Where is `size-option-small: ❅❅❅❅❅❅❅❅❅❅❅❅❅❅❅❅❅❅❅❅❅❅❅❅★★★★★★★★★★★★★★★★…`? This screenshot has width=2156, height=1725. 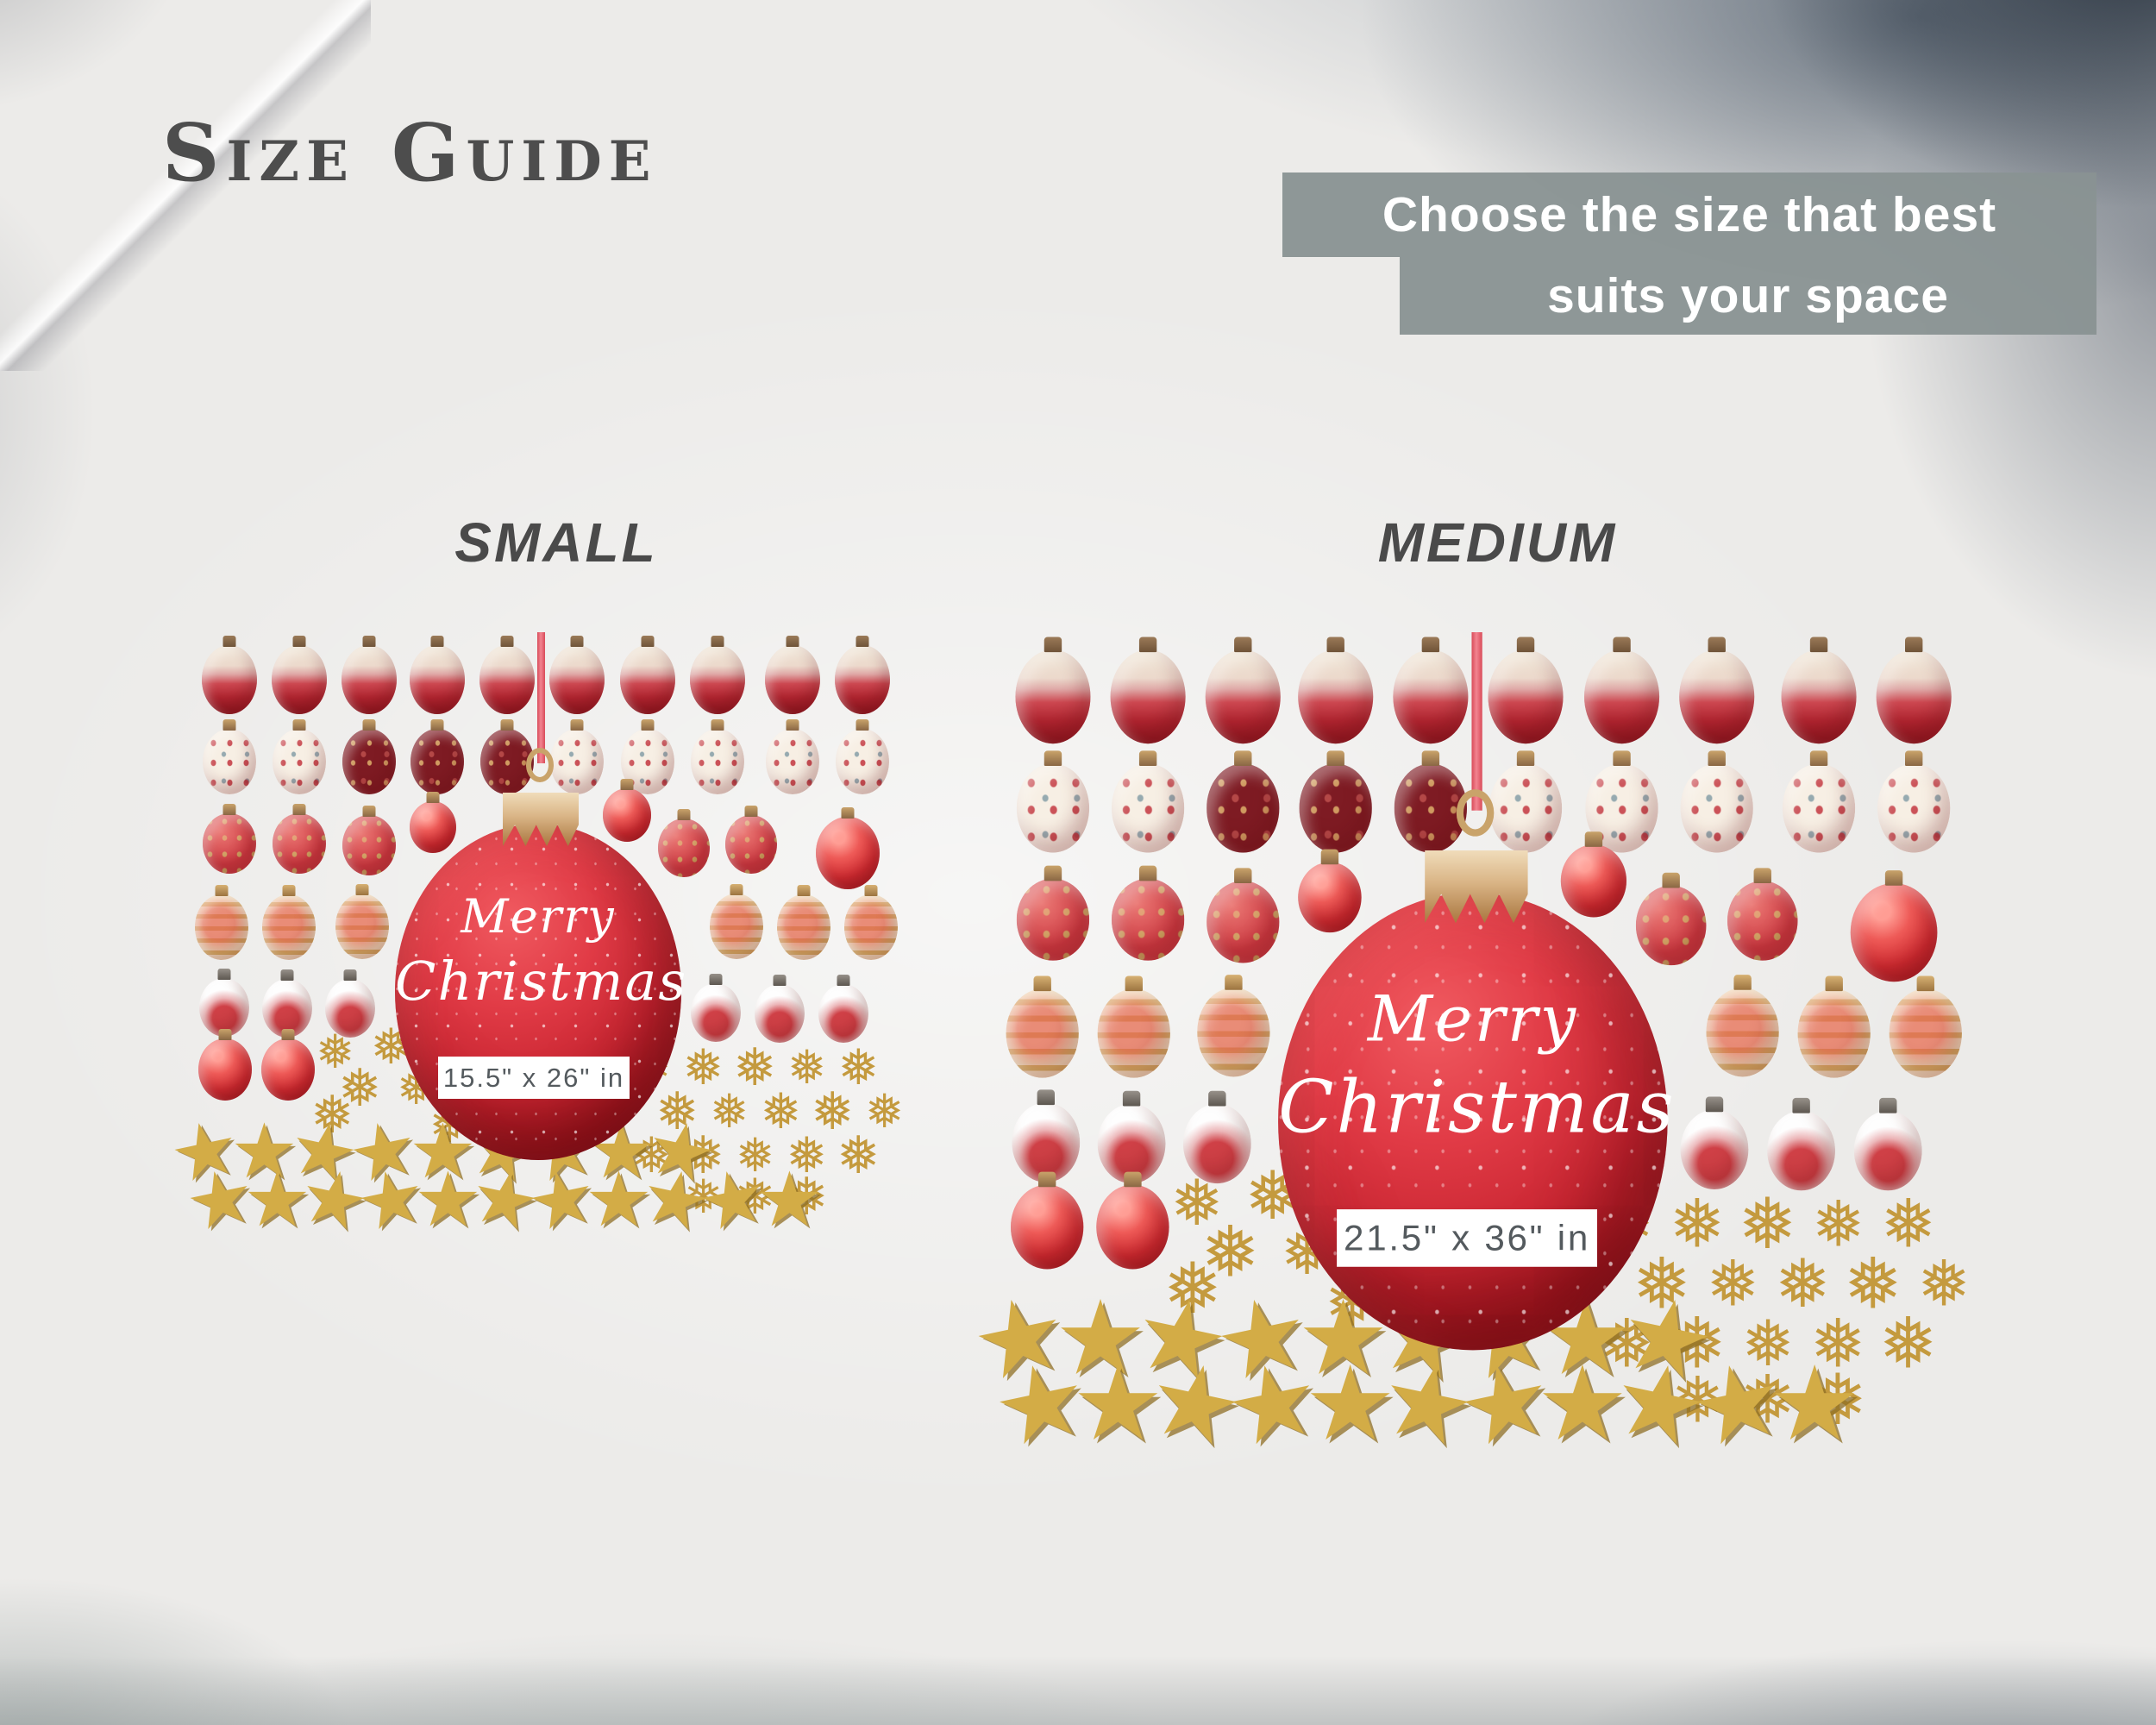 size-option-small: ❅❅❅❅❅❅❅❅❅❅❅❅❅❅❅❅❅❅❅❅❅❅❅❅★★★★★★★★★★★★★★★★… is located at coordinates (538, 941).